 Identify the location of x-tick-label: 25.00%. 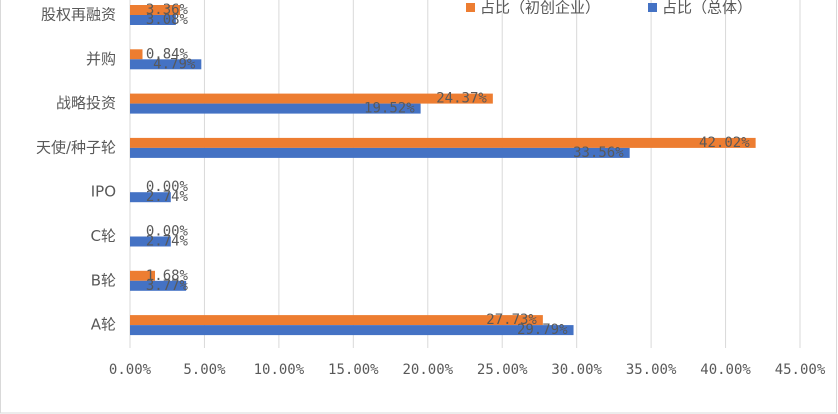
(502, 370).